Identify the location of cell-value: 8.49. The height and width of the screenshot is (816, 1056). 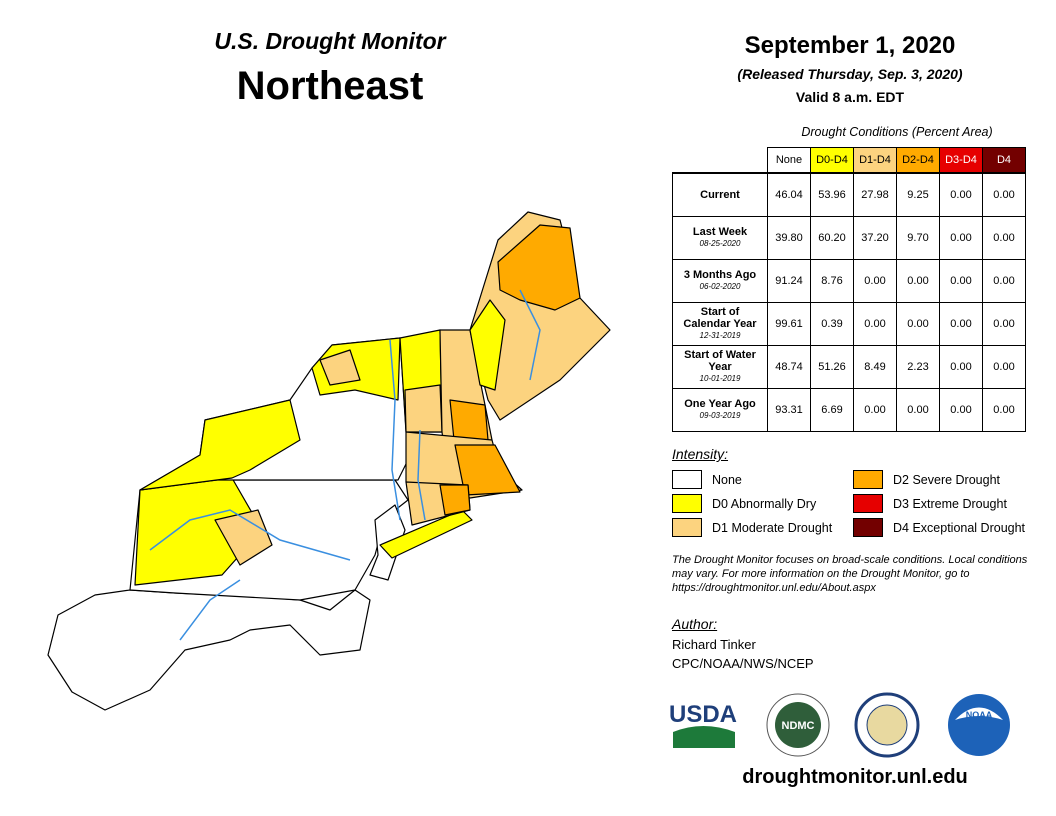
(875, 367).